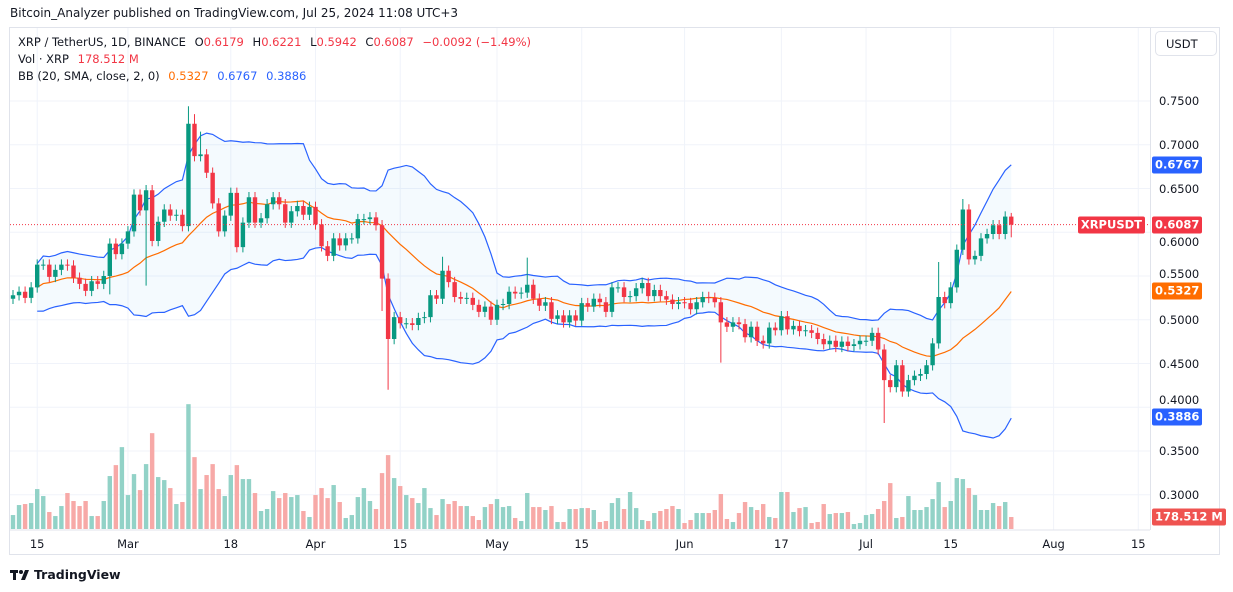 The height and width of the screenshot is (592, 1233). I want to click on volume-legend: Vol · XRP 178.512 M, so click(81, 59).